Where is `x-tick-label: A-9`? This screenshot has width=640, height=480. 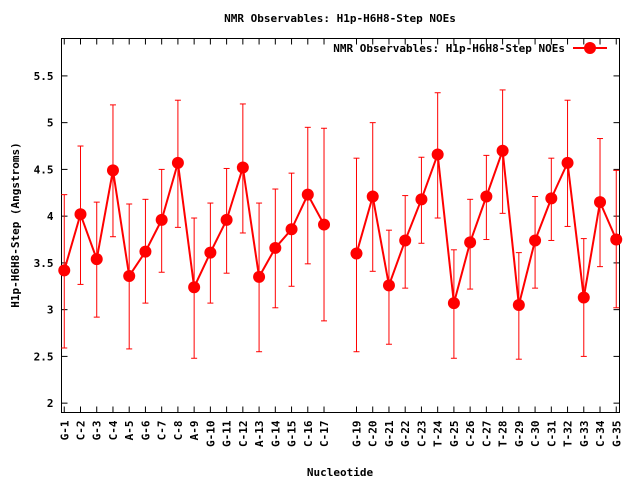 x-tick-label: A-9 is located at coordinates (194, 431).